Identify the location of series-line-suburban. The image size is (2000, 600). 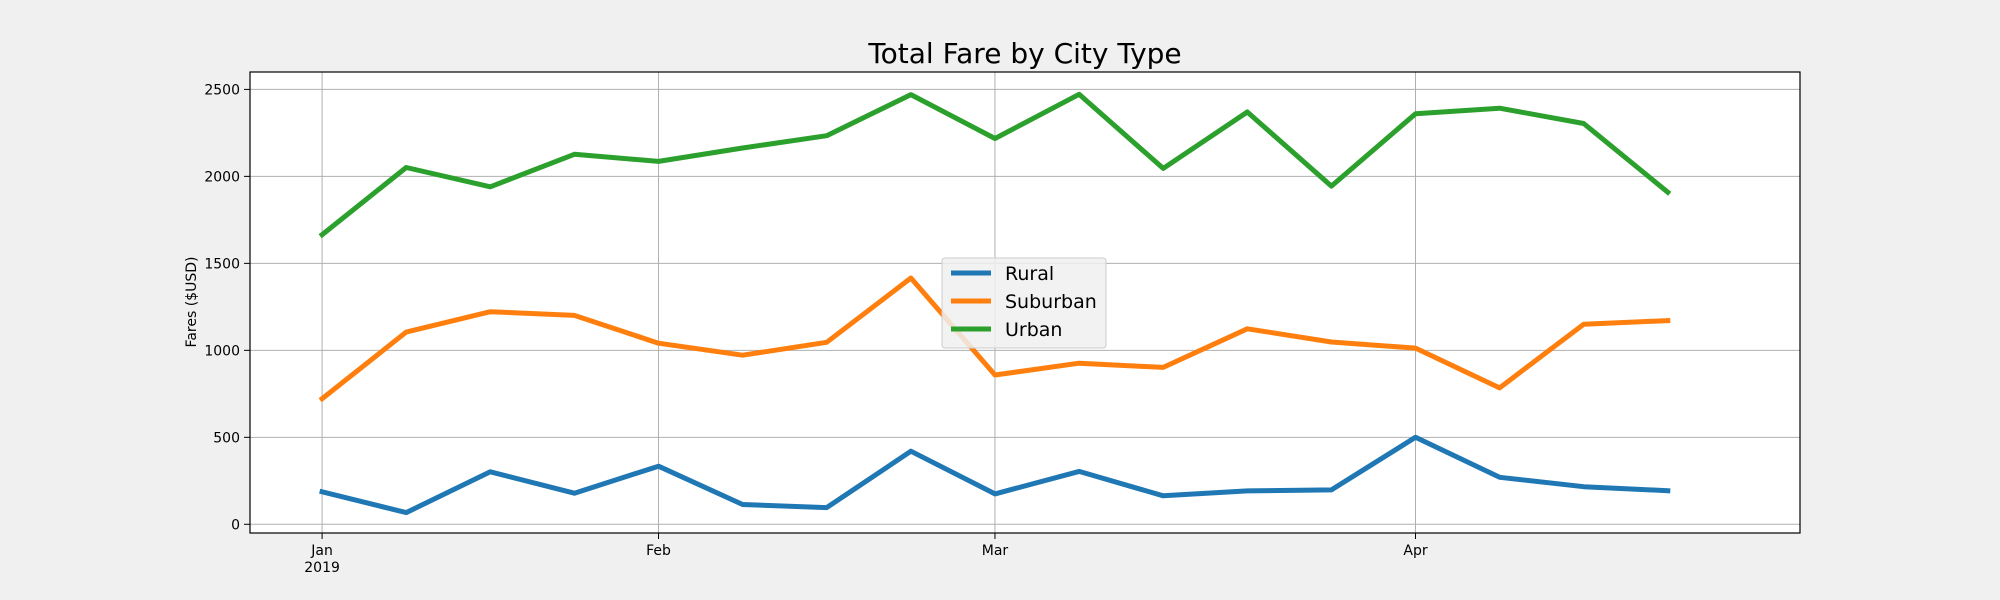
(994, 339).